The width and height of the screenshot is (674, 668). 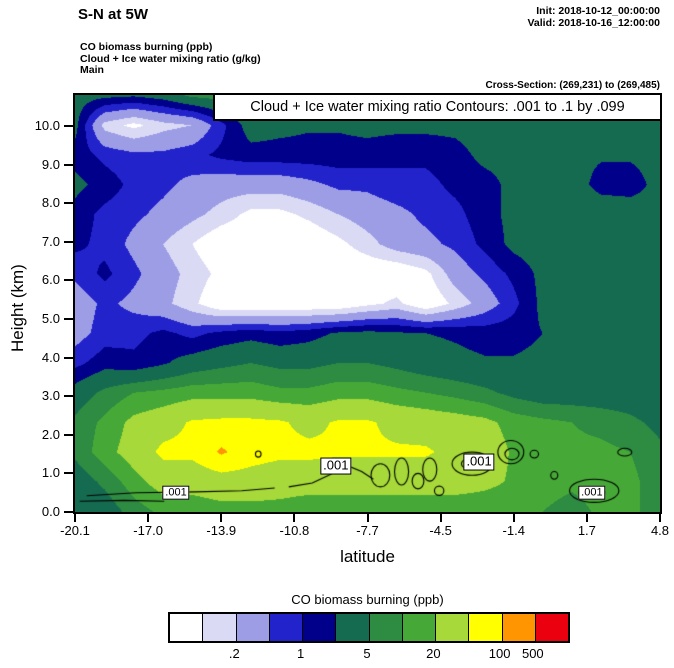 What do you see at coordinates (221, 530) in the screenshot?
I see `x-tick-label: -13.9` at bounding box center [221, 530].